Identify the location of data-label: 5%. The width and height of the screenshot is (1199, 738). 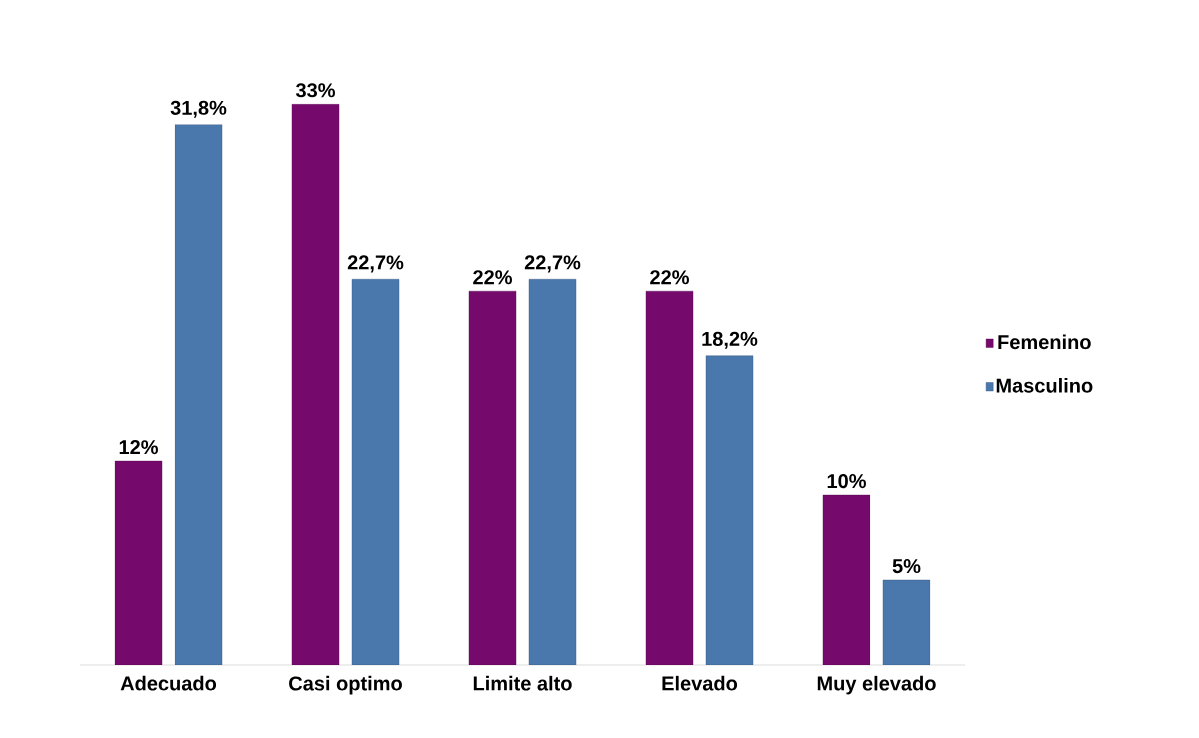
(906, 566).